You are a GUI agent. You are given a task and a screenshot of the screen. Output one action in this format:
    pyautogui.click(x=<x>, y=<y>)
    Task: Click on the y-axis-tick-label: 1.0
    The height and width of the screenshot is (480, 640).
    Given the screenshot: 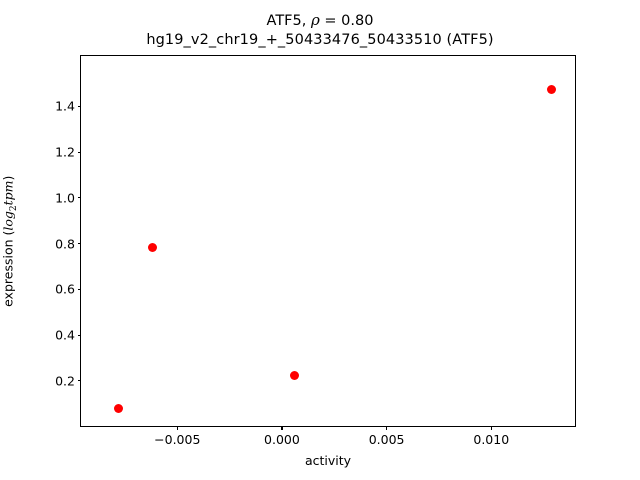 What is the action you would take?
    pyautogui.click(x=65, y=198)
    